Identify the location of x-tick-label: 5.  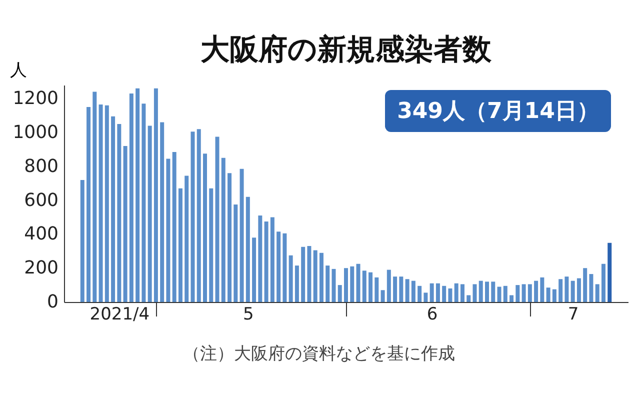
(248, 314).